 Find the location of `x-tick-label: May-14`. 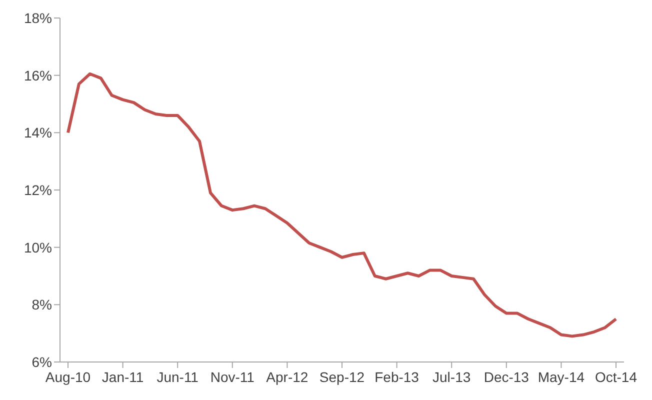

x-tick-label: May-14 is located at coordinates (561, 377).